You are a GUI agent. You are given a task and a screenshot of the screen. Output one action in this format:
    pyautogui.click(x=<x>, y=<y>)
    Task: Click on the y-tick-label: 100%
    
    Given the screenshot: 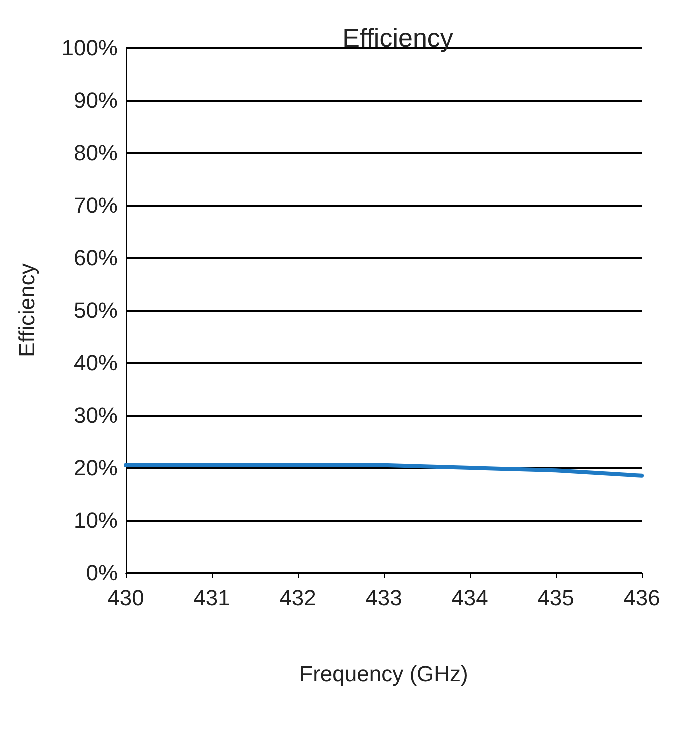 What is the action you would take?
    pyautogui.click(x=90, y=48)
    